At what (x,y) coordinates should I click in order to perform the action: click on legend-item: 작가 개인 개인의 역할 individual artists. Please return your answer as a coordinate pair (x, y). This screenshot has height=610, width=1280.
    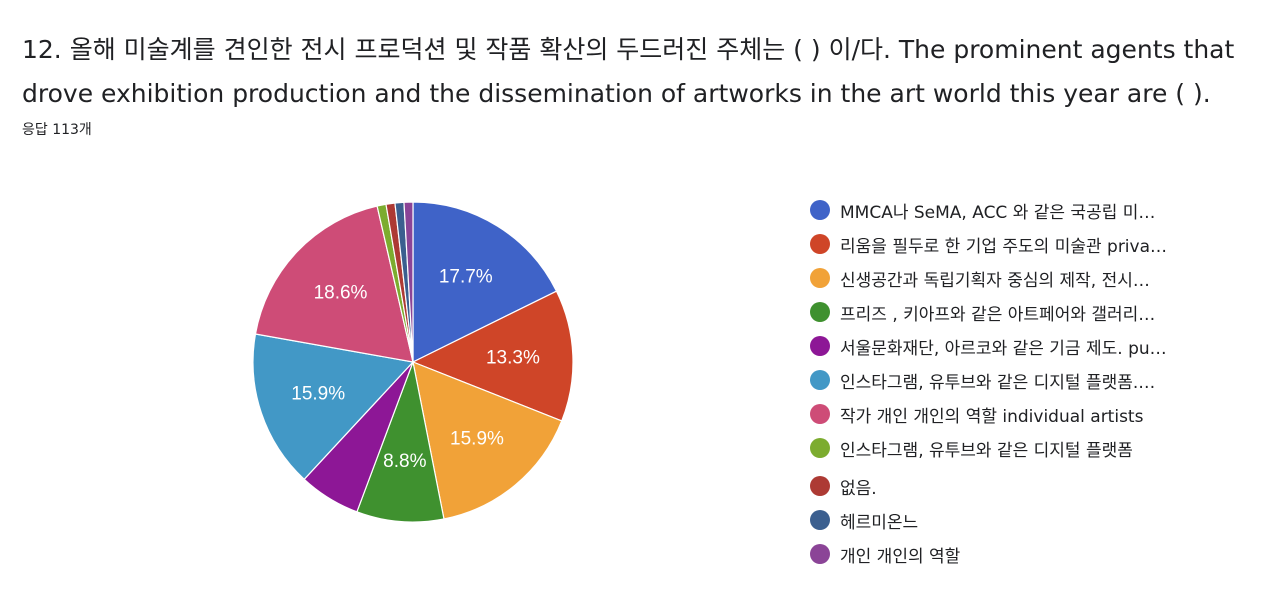
    Looking at the image, I should click on (988, 414).